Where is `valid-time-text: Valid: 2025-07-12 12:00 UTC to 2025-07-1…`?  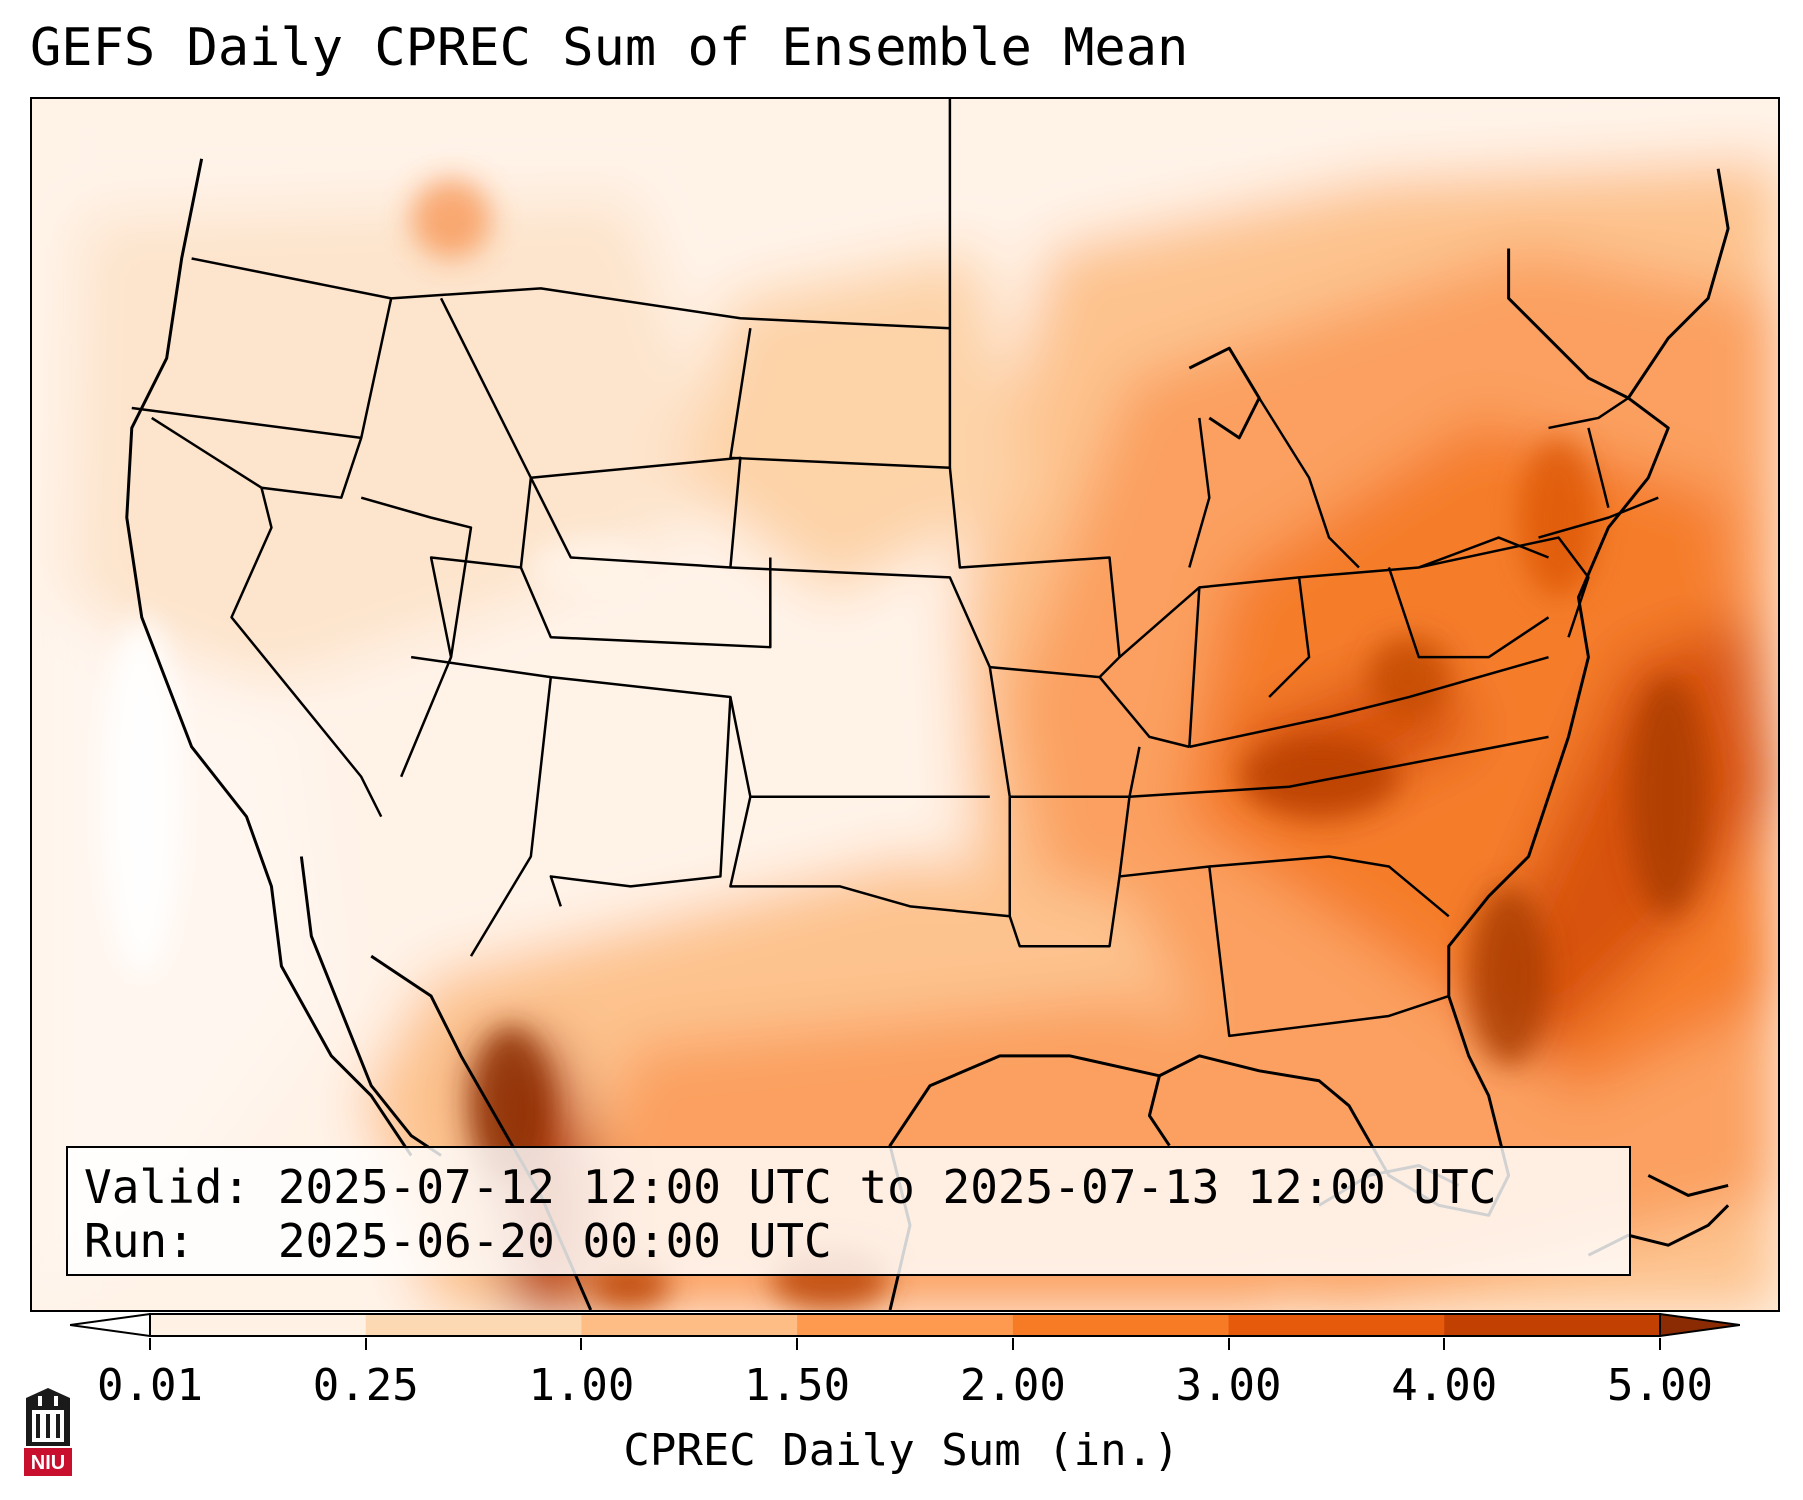 valid-time-text: Valid: 2025-07-12 12:00 UTC to 2025-07-1… is located at coordinates (790, 1187).